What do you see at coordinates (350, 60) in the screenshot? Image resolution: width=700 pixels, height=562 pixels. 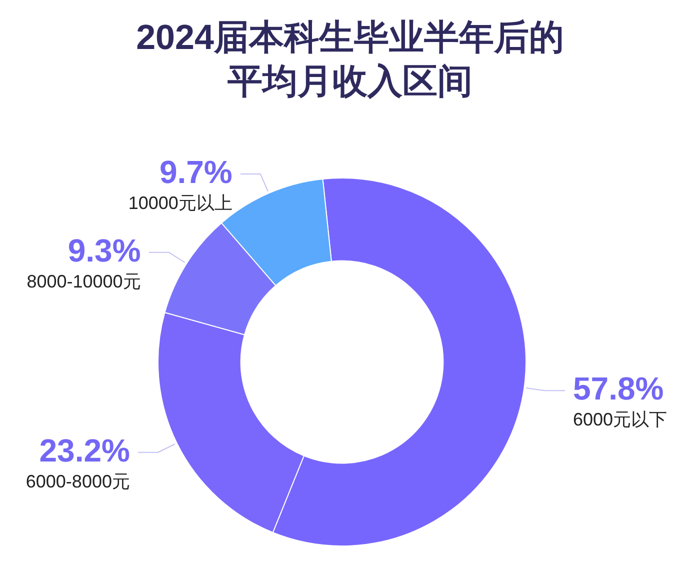 I see `title: 2024届本科生毕业半年后的平均月收入区间` at bounding box center [350, 60].